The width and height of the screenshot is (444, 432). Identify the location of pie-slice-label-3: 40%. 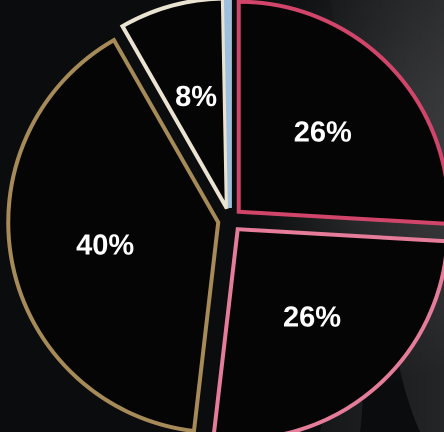
(105, 246).